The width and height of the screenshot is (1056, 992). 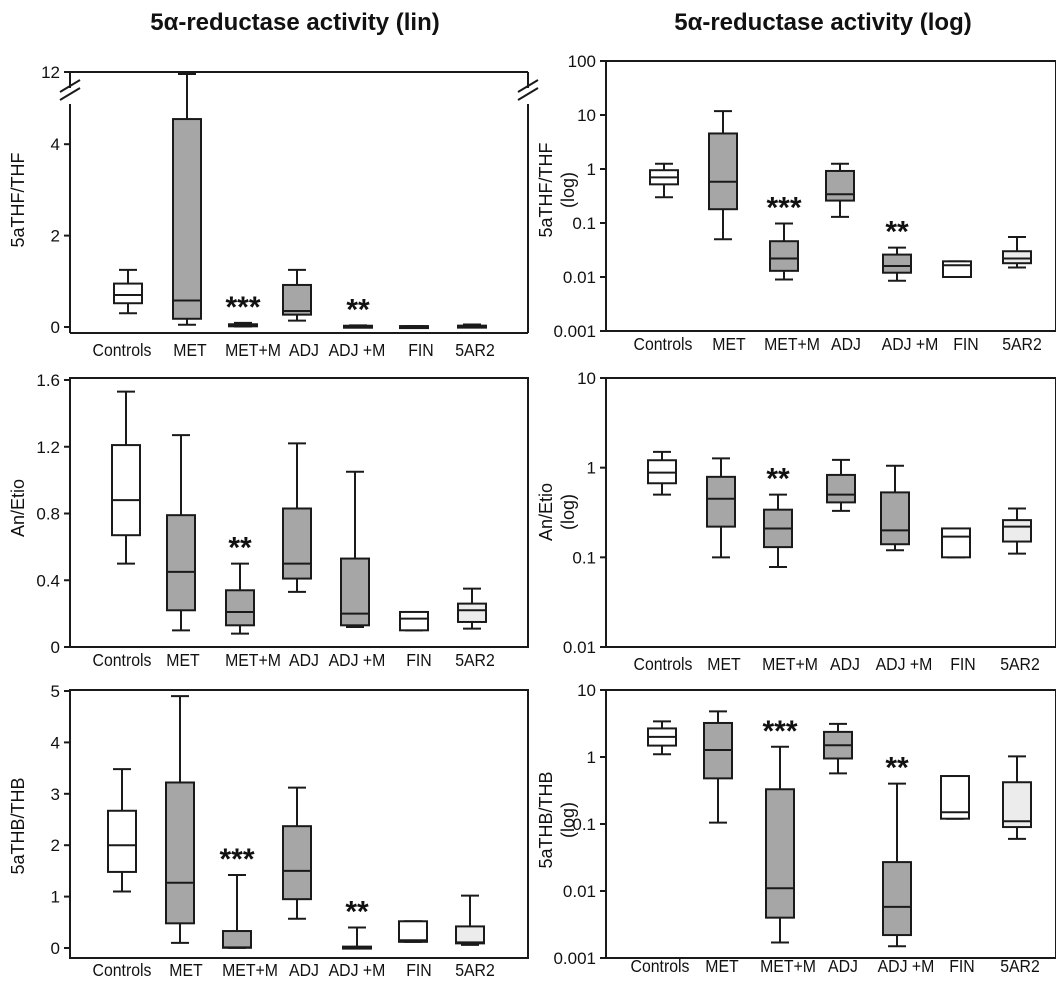 What do you see at coordinates (240, 583) in the screenshot?
I see `box-met-m: **` at bounding box center [240, 583].